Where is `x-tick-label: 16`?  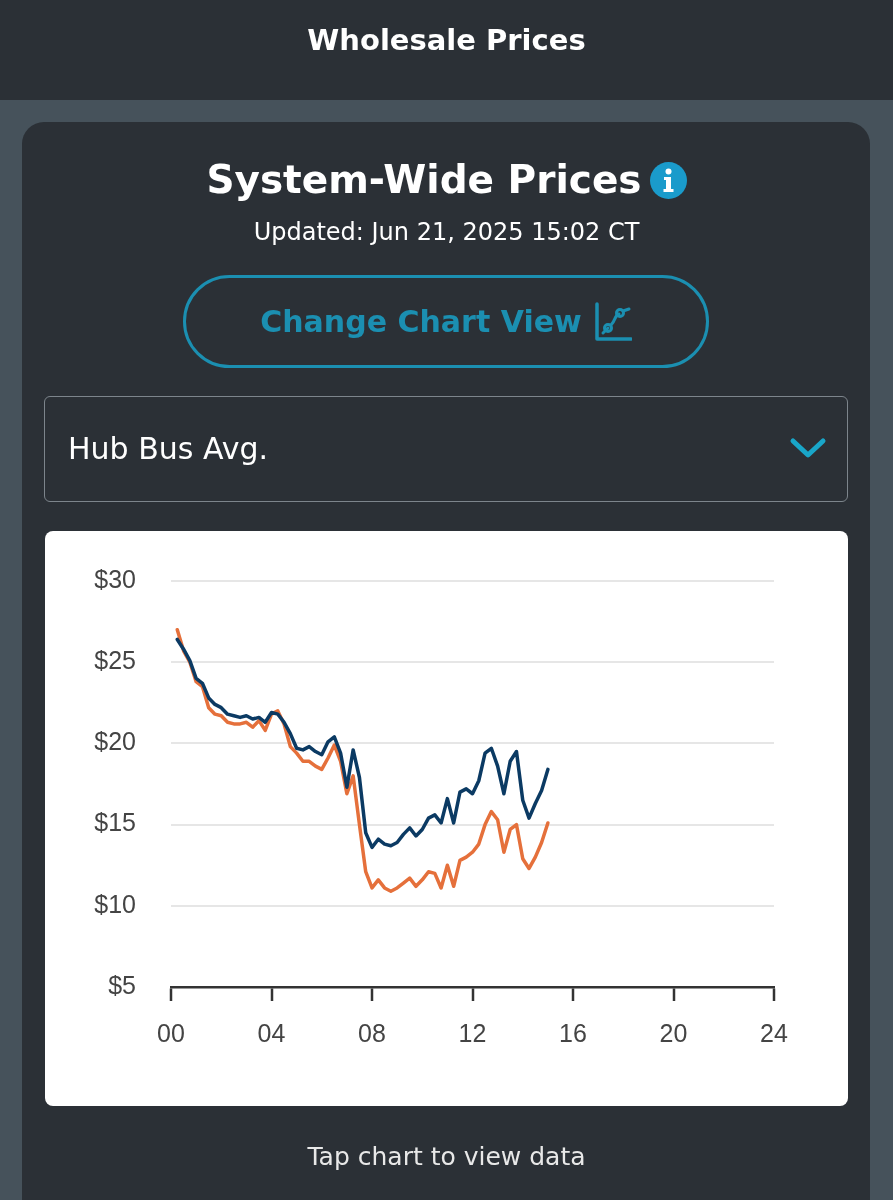 x-tick-label: 16 is located at coordinates (573, 1032).